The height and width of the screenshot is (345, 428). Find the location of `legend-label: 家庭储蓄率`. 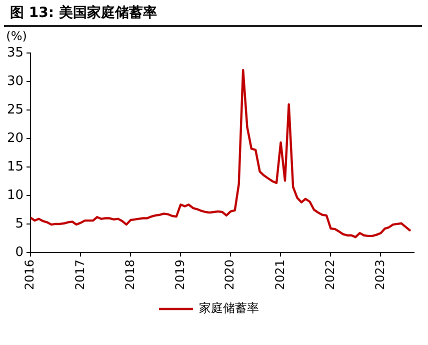

legend-label: 家庭储蓄率 is located at coordinates (229, 308).